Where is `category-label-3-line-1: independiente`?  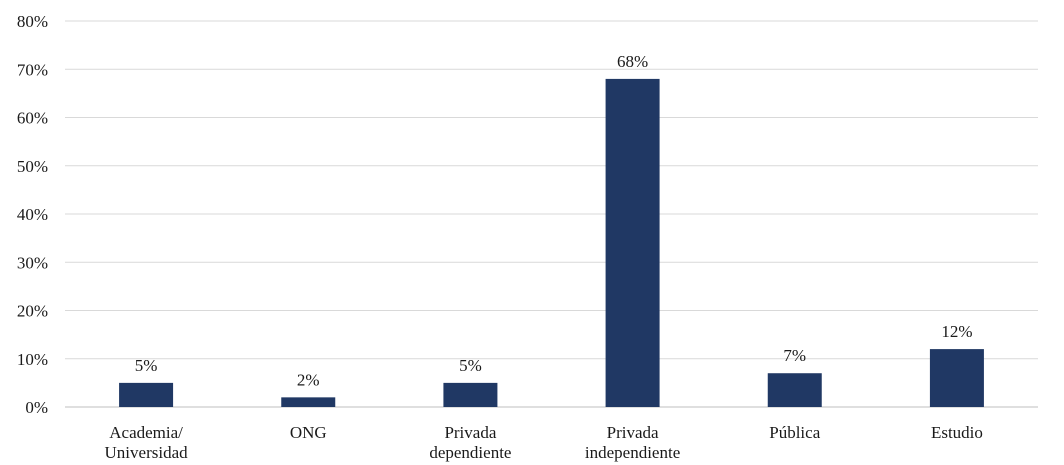
category-label-3-line-1: independiente is located at coordinates (632, 452).